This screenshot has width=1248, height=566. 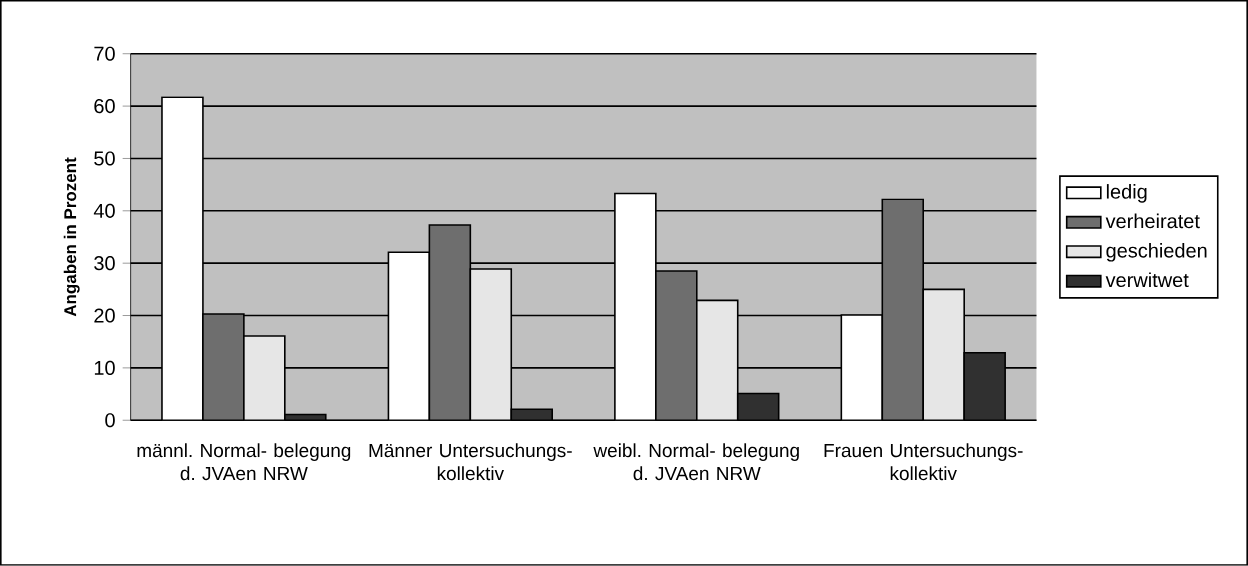 I want to click on y-tick-label: 70, so click(x=104, y=53).